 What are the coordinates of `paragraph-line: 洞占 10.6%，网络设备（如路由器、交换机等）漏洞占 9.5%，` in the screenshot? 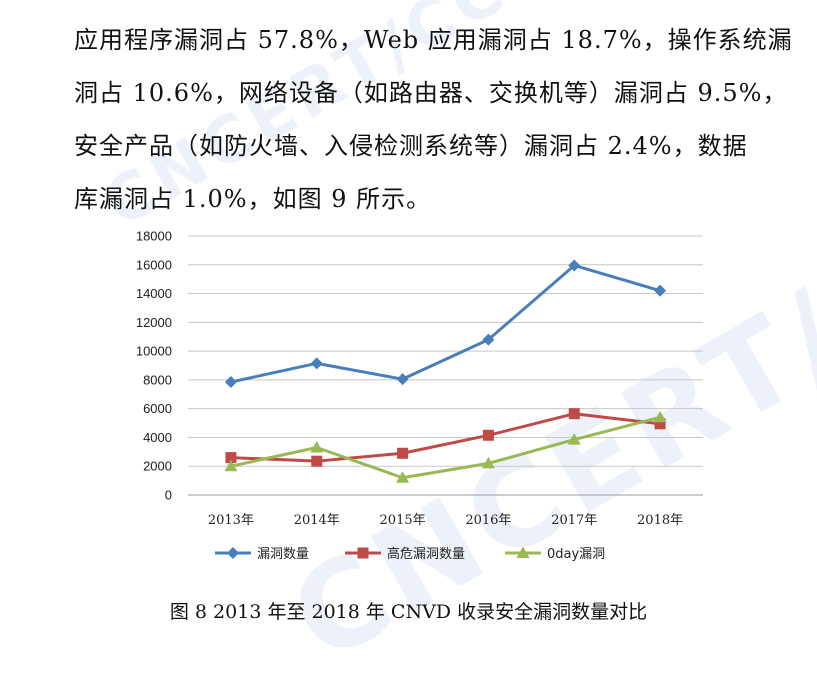 It's located at (431, 93).